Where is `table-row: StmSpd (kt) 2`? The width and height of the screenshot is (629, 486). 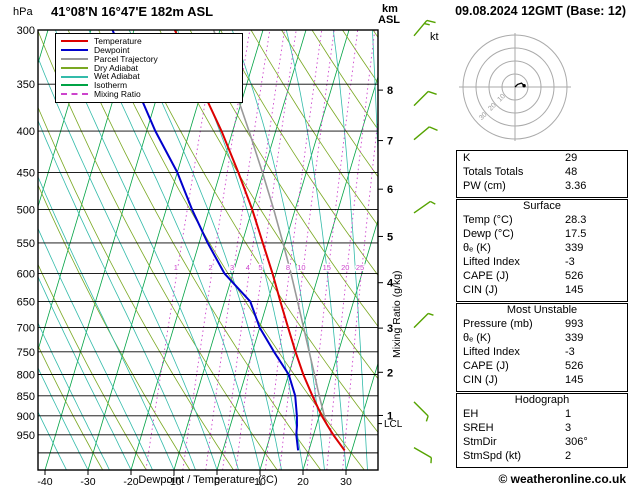
table-row: StmSpd (kt) 2 is located at coordinates (542, 456).